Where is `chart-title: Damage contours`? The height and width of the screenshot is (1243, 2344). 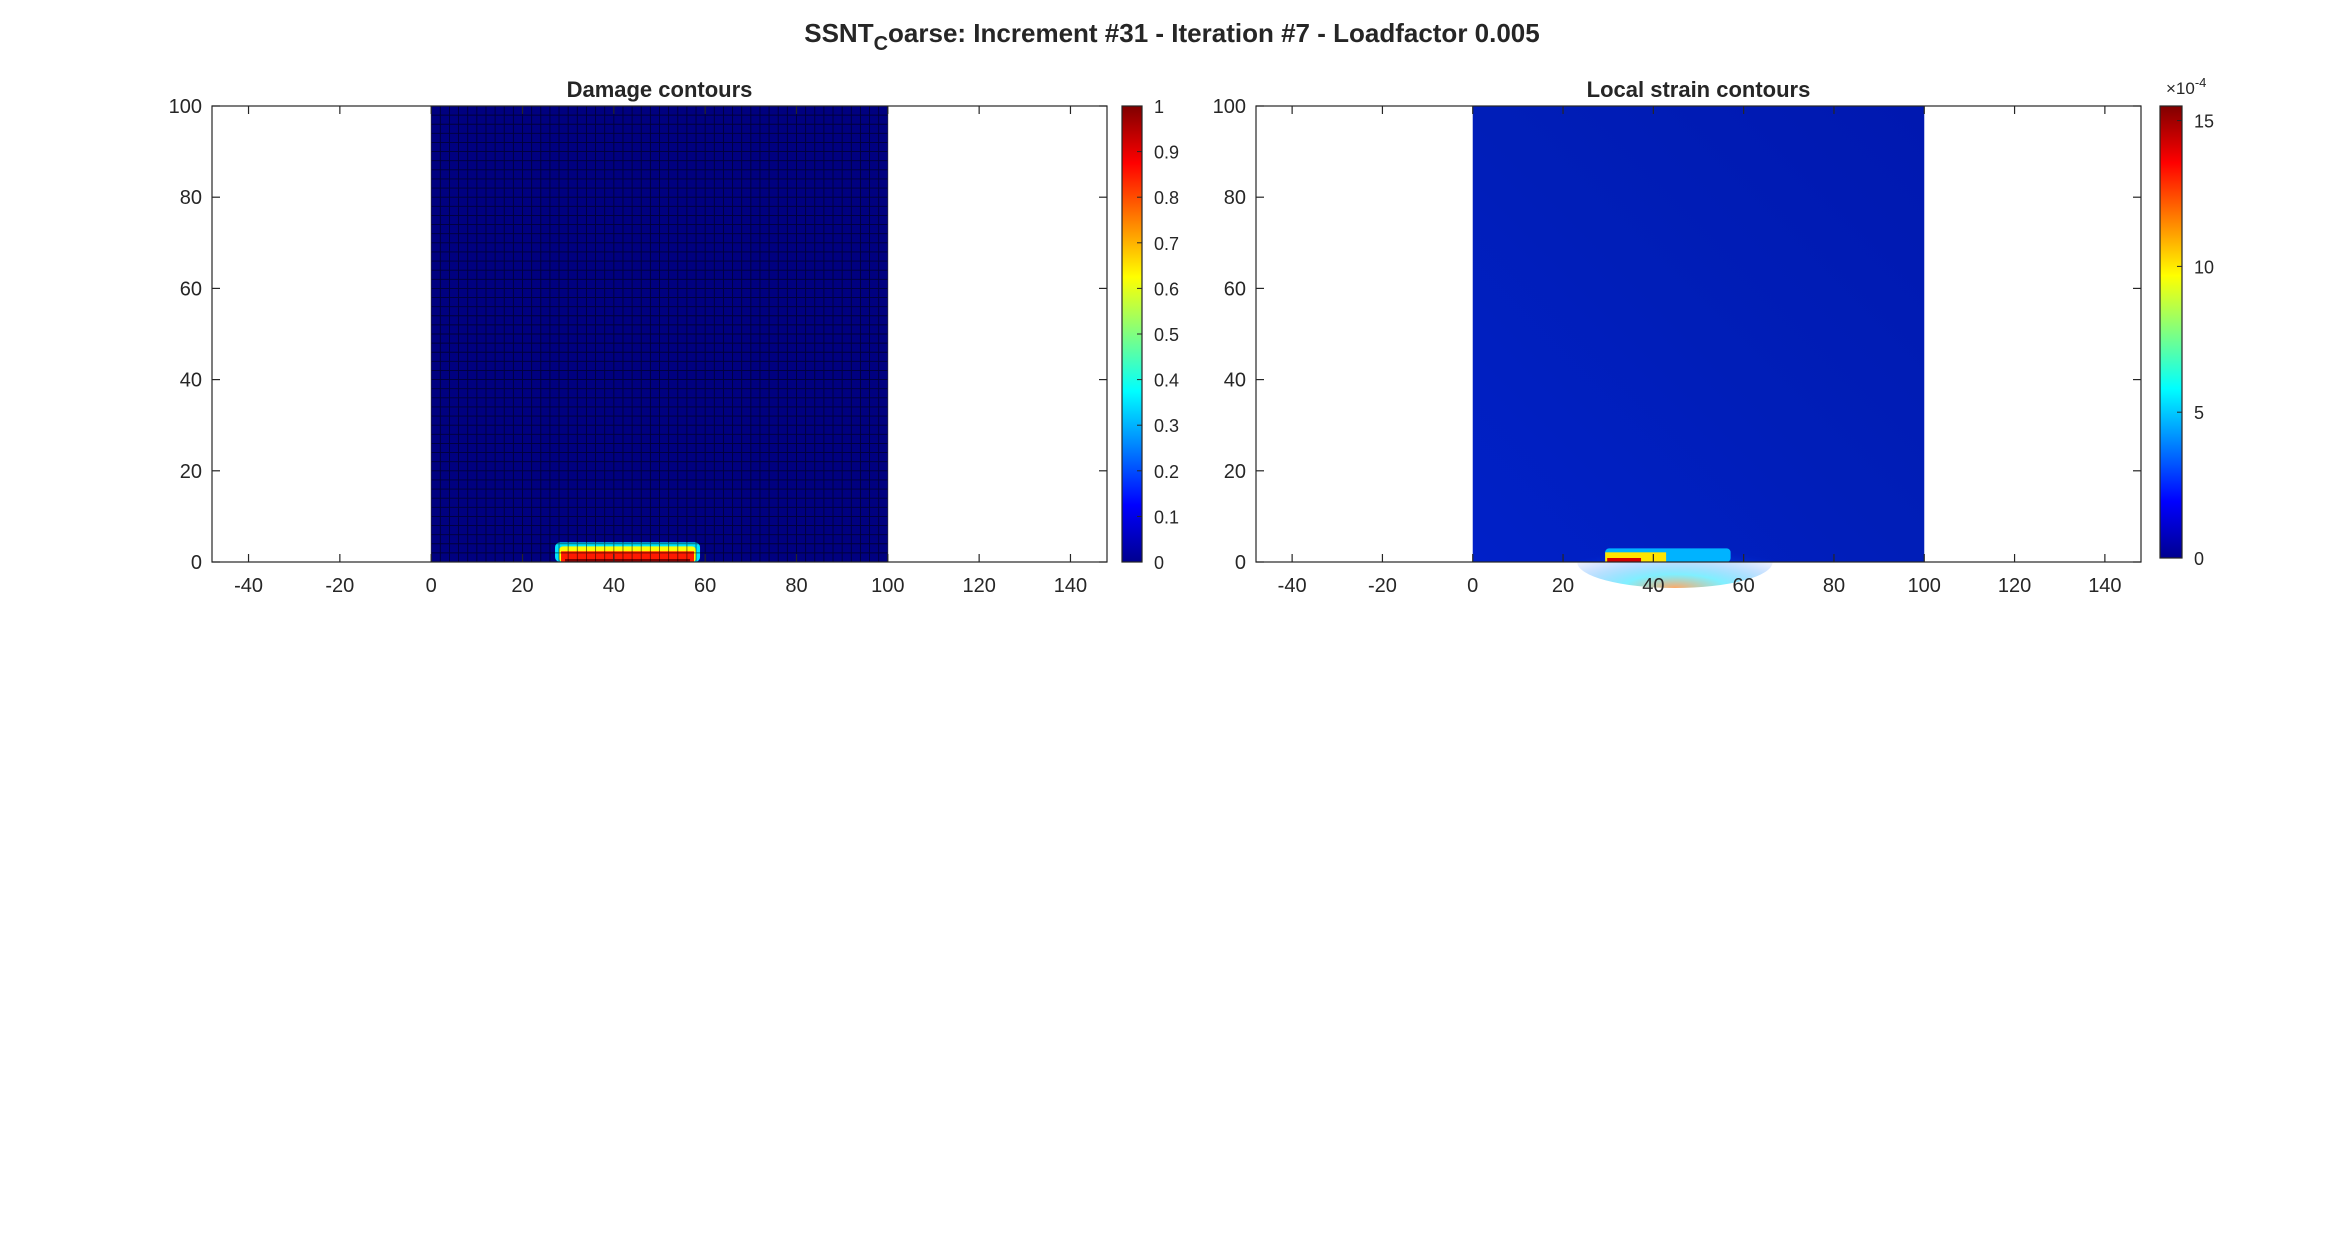 chart-title: Damage contours is located at coordinates (660, 89).